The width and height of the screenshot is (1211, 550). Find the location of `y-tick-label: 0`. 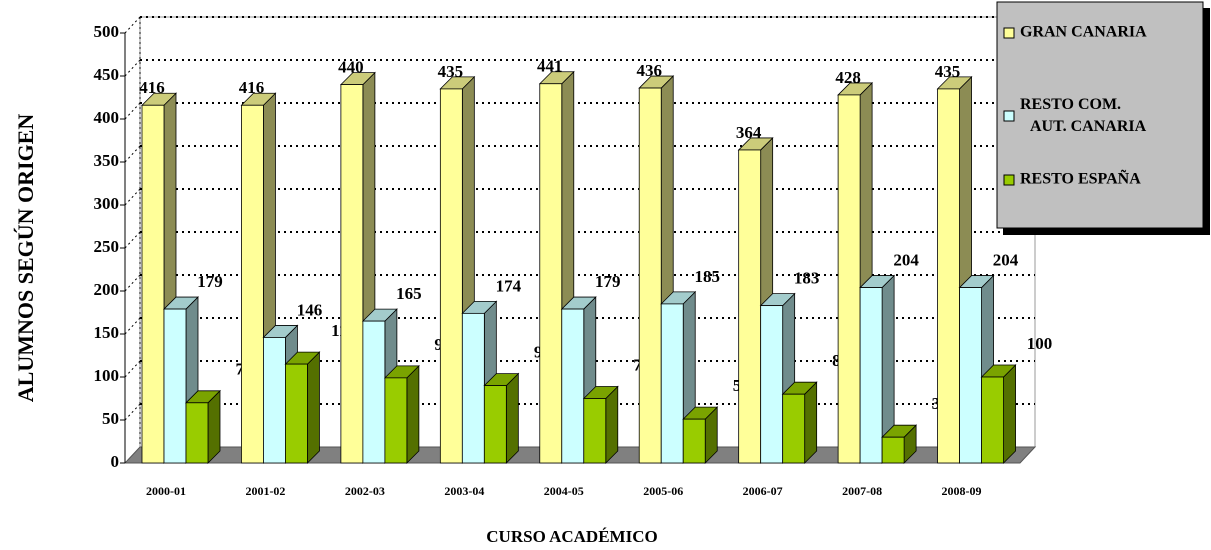

y-tick-label: 0 is located at coordinates (115, 461).